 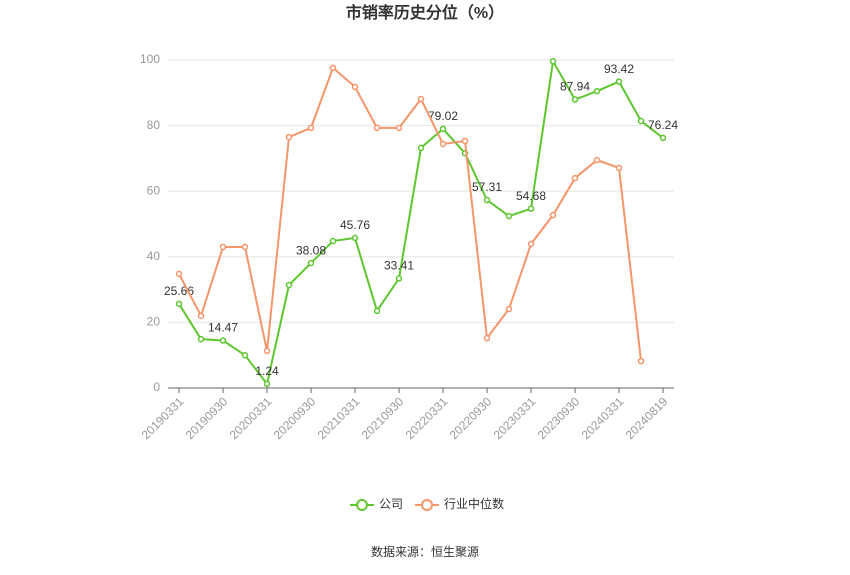 What do you see at coordinates (383, 418) in the screenshot?
I see `x-tick-label: 20210930` at bounding box center [383, 418].